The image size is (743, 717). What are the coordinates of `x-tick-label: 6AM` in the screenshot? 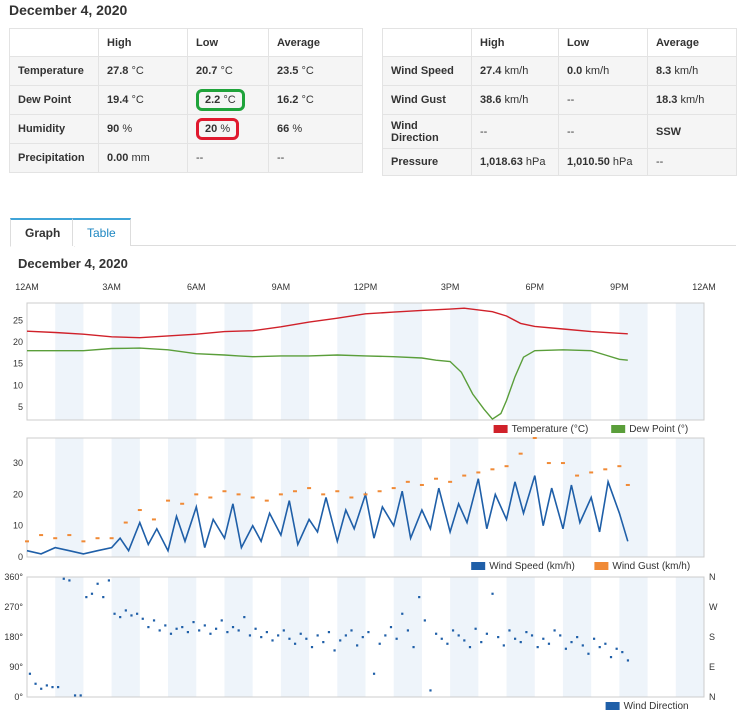 It's located at (196, 287).